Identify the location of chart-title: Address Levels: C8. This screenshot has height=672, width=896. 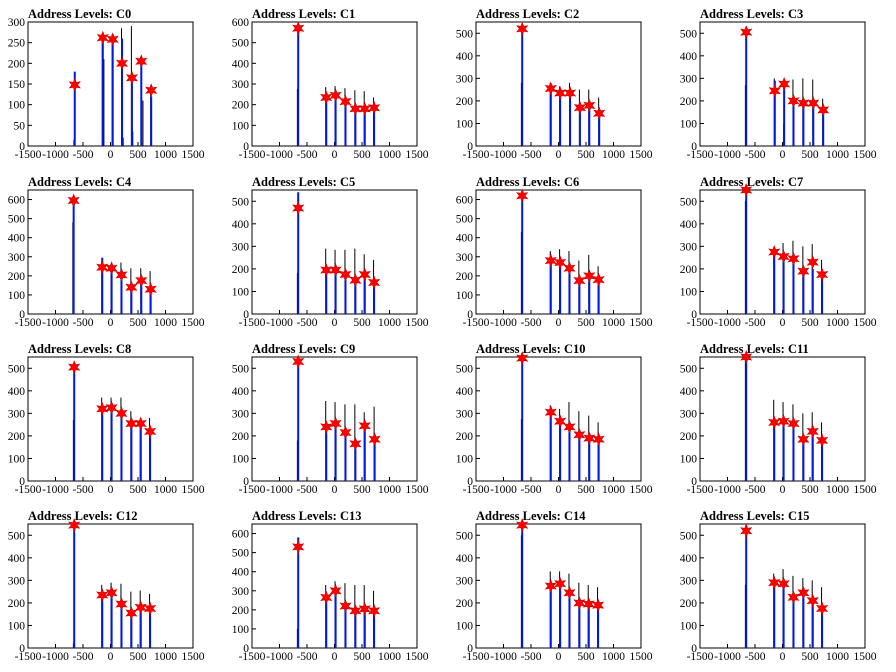
(79, 349).